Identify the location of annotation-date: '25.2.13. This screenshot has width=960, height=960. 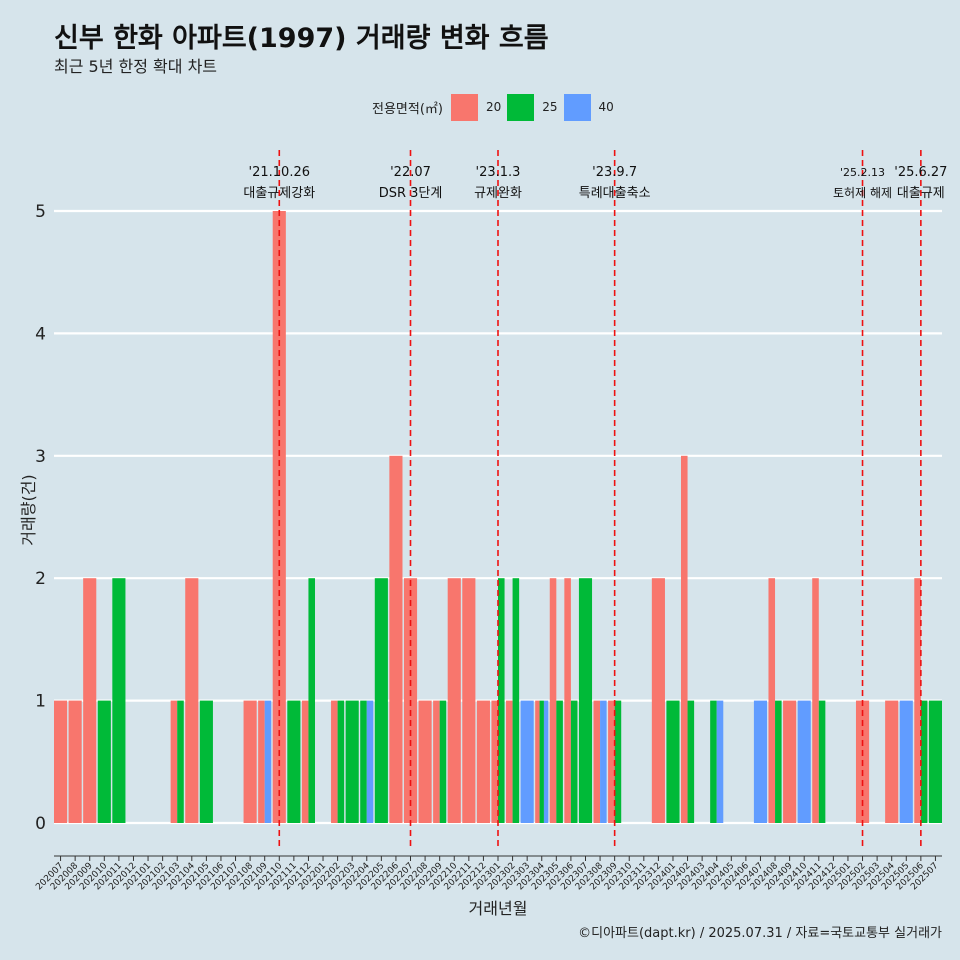
(862, 172).